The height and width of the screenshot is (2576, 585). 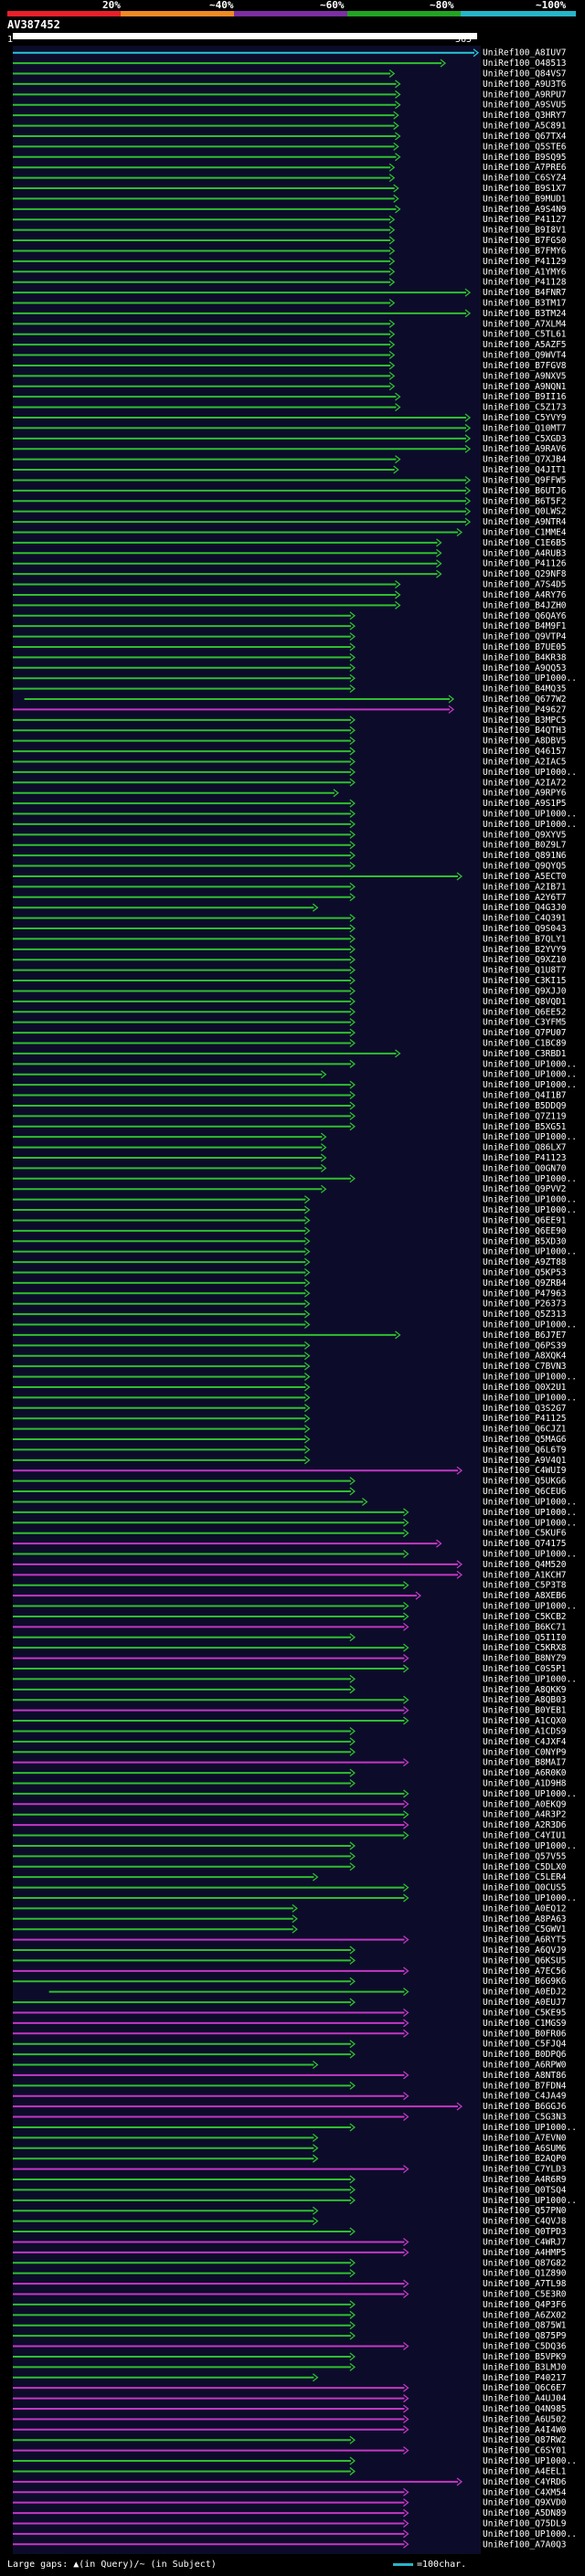 What do you see at coordinates (308, 1993) in the screenshot?
I see `hit-row: UniRef100_A0EDJ2` at bounding box center [308, 1993].